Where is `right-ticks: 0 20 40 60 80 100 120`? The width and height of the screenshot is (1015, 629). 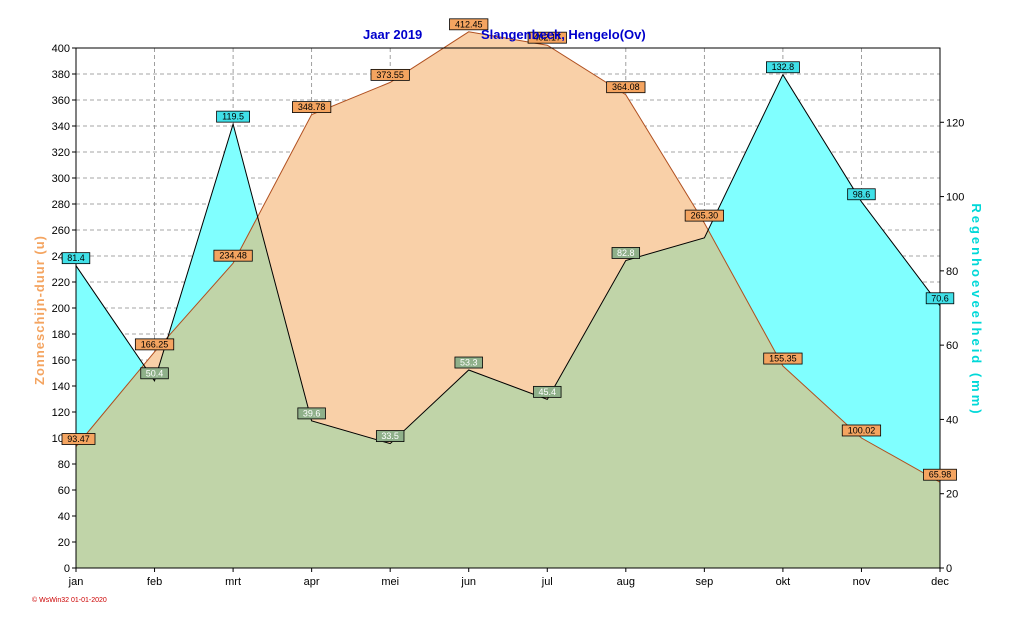
right-ticks: 0 20 40 60 80 100 120 is located at coordinates (952, 346).